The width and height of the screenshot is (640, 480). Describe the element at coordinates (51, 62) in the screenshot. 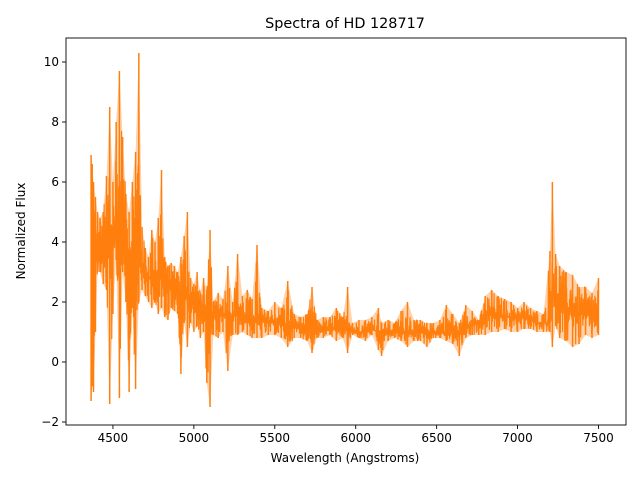

I see `y-tick-label: 10` at that location.